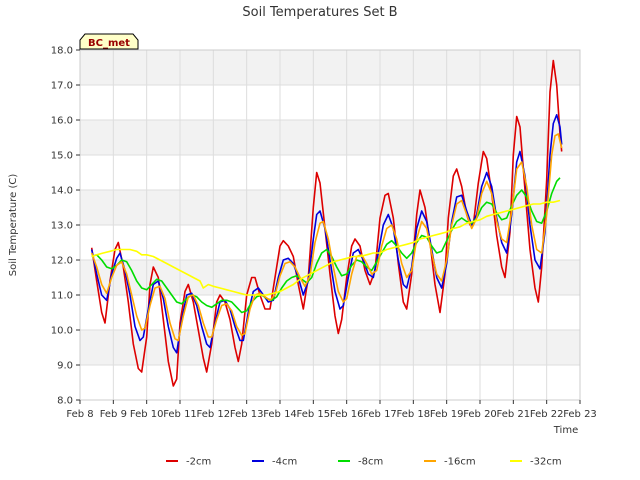 This screenshot has width=640, height=480. What do you see at coordinates (62, 261) in the screenshot?
I see `y-tick-label: 12.0` at bounding box center [62, 261].